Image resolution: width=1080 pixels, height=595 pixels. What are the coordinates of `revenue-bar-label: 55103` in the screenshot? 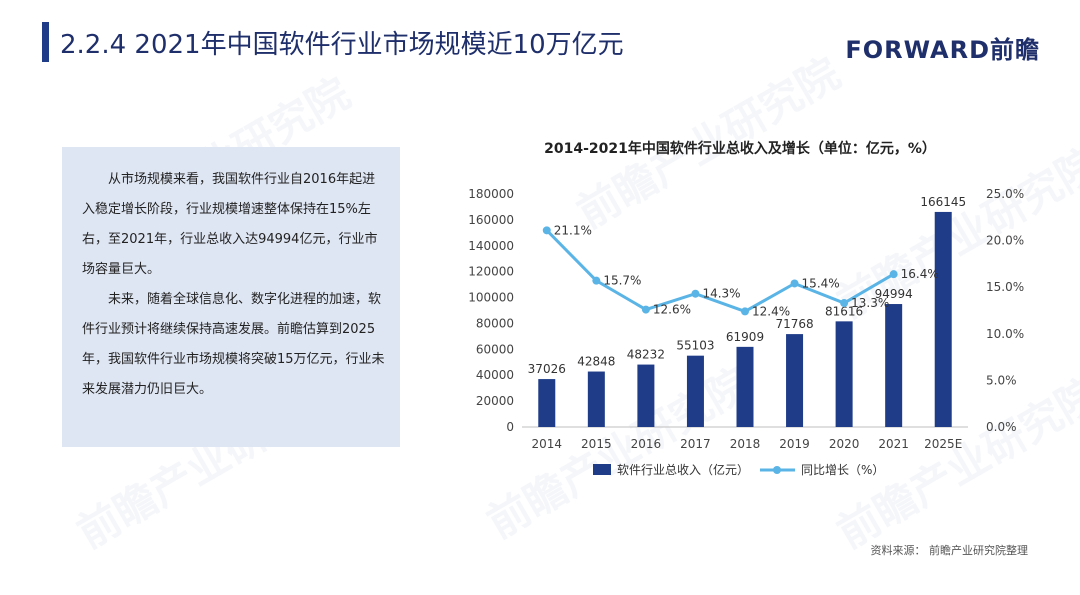 It's located at (695, 346).